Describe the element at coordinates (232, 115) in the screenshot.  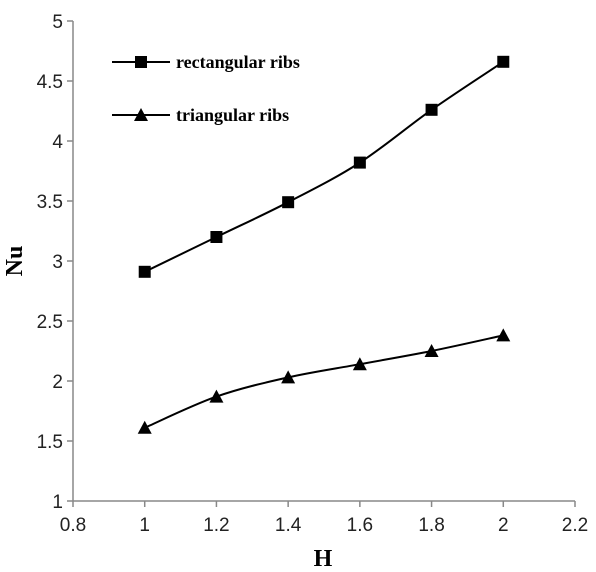
I see `legend-label: triangular ribs` at that location.